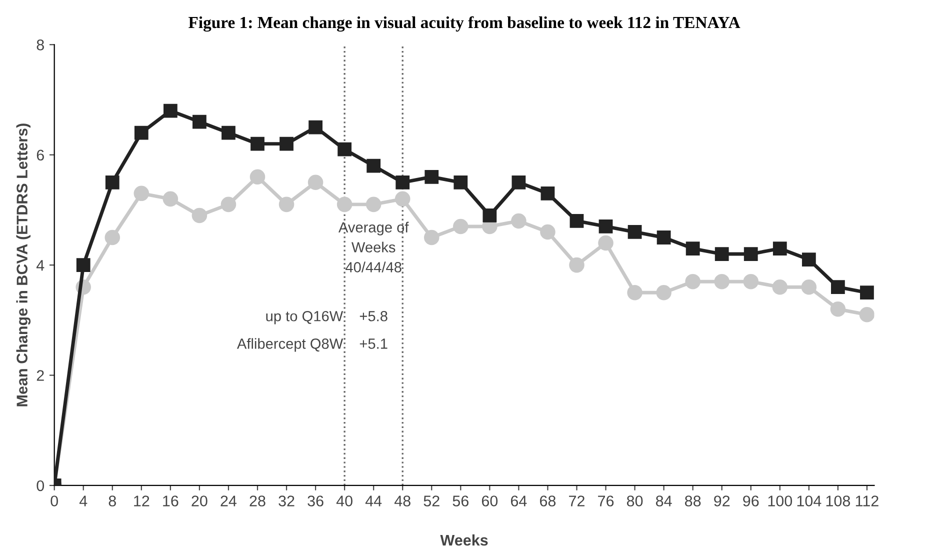  Describe the element at coordinates (664, 501) in the screenshot. I see `x-tick-label: 84` at that location.